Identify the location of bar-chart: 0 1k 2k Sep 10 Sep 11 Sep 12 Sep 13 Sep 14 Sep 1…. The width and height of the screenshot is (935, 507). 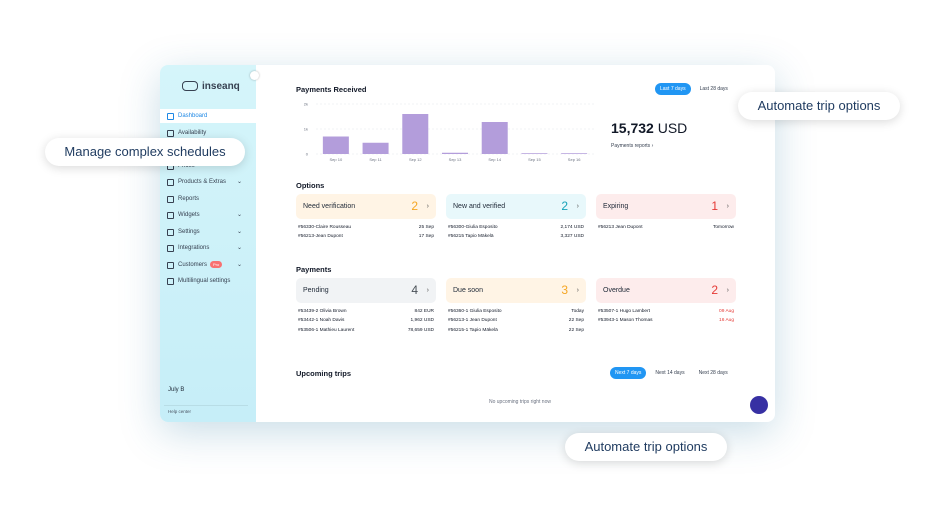
(449, 132).